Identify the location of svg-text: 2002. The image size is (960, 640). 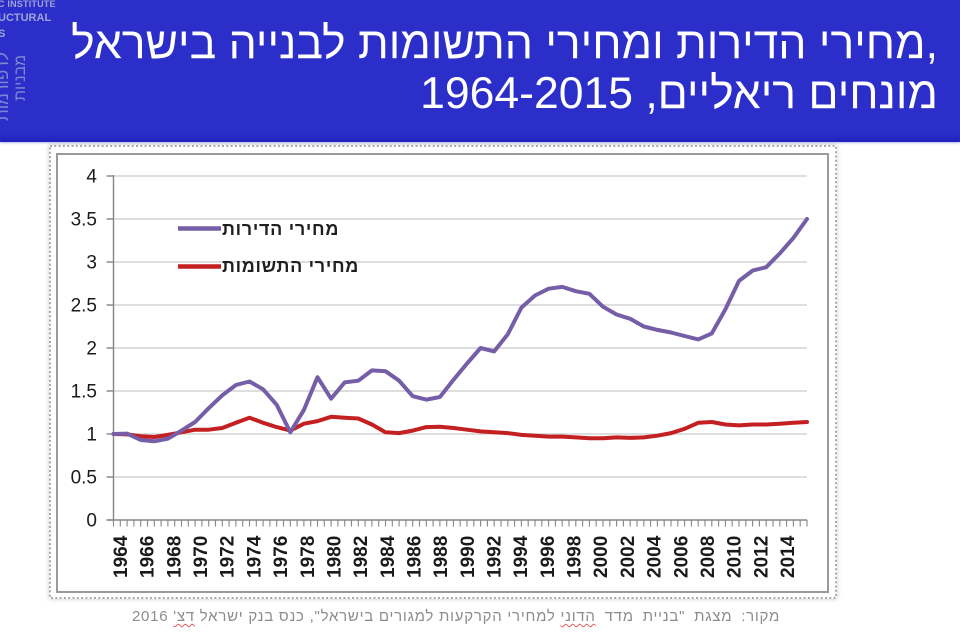
(628, 557).